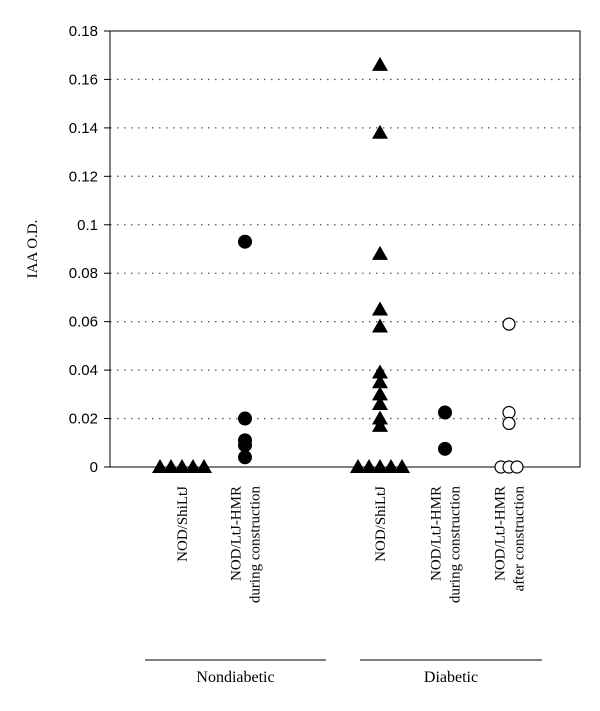 The image size is (600, 711). I want to click on group-labels: Nondiabetic Diabetic, so click(343, 672).